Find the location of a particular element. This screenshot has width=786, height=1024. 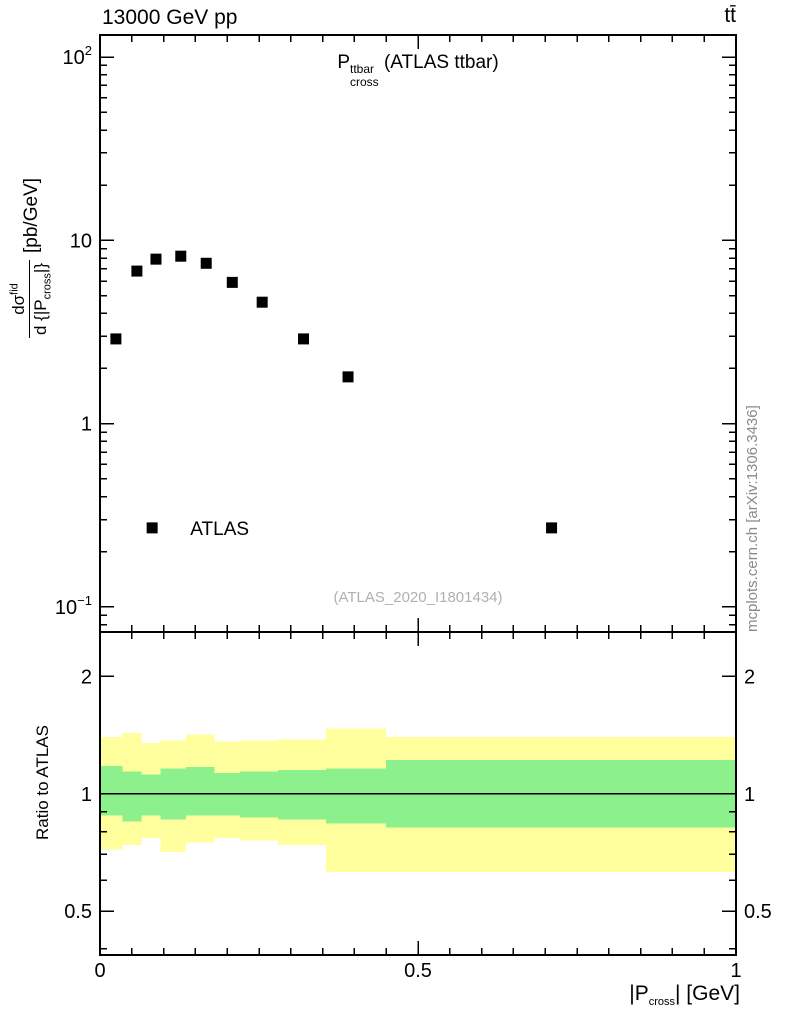

ratio-y-tick-label-right: 0.5 is located at coordinates (758, 912).